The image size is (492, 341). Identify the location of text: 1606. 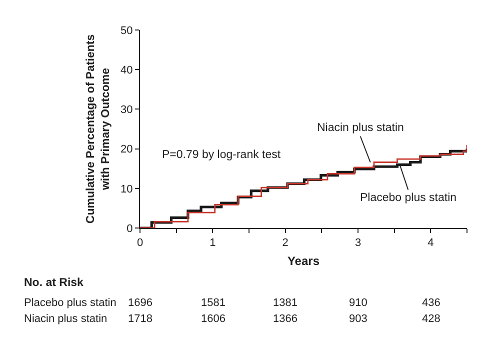
(213, 319).